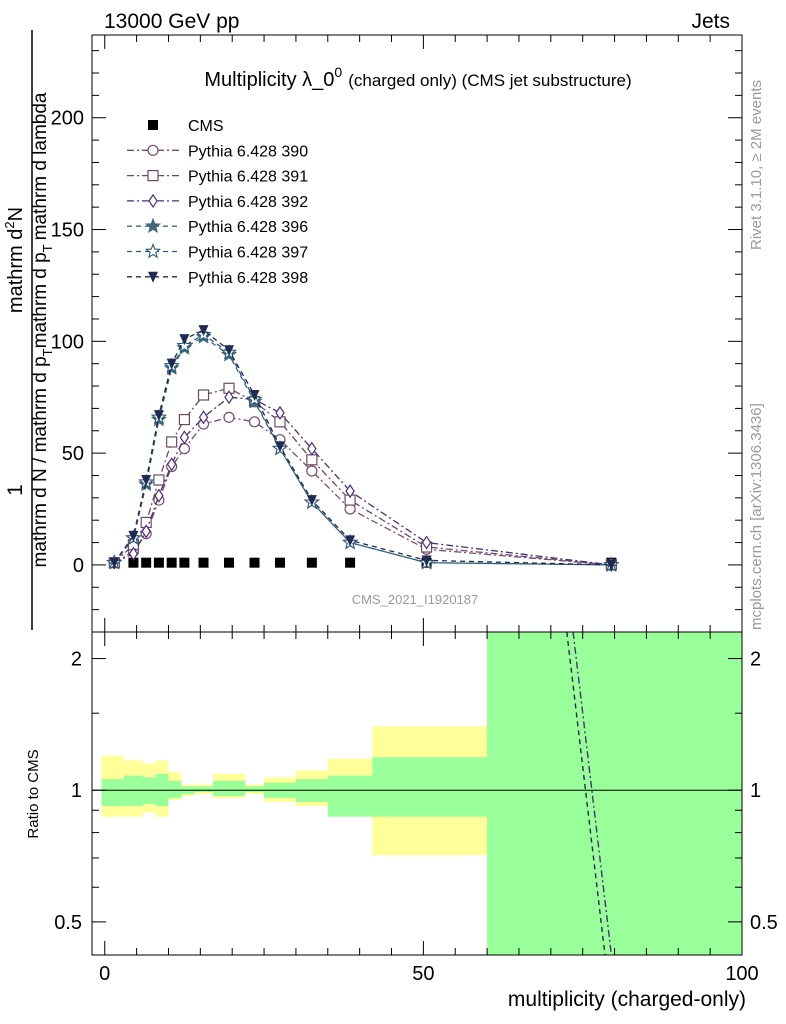 The height and width of the screenshot is (1024, 786). I want to click on ratio-series, so click(589, 793).